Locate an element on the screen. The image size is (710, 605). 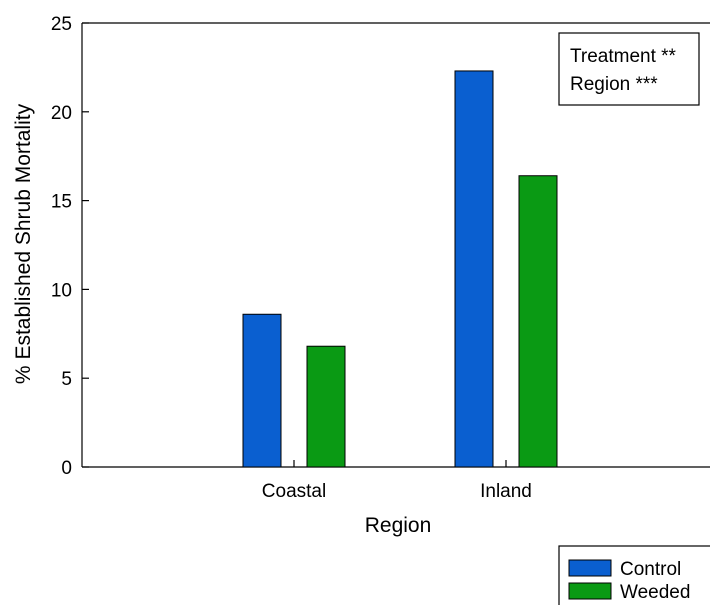
significance-annotation-box: Treatment ** Region *** is located at coordinates (629, 69).